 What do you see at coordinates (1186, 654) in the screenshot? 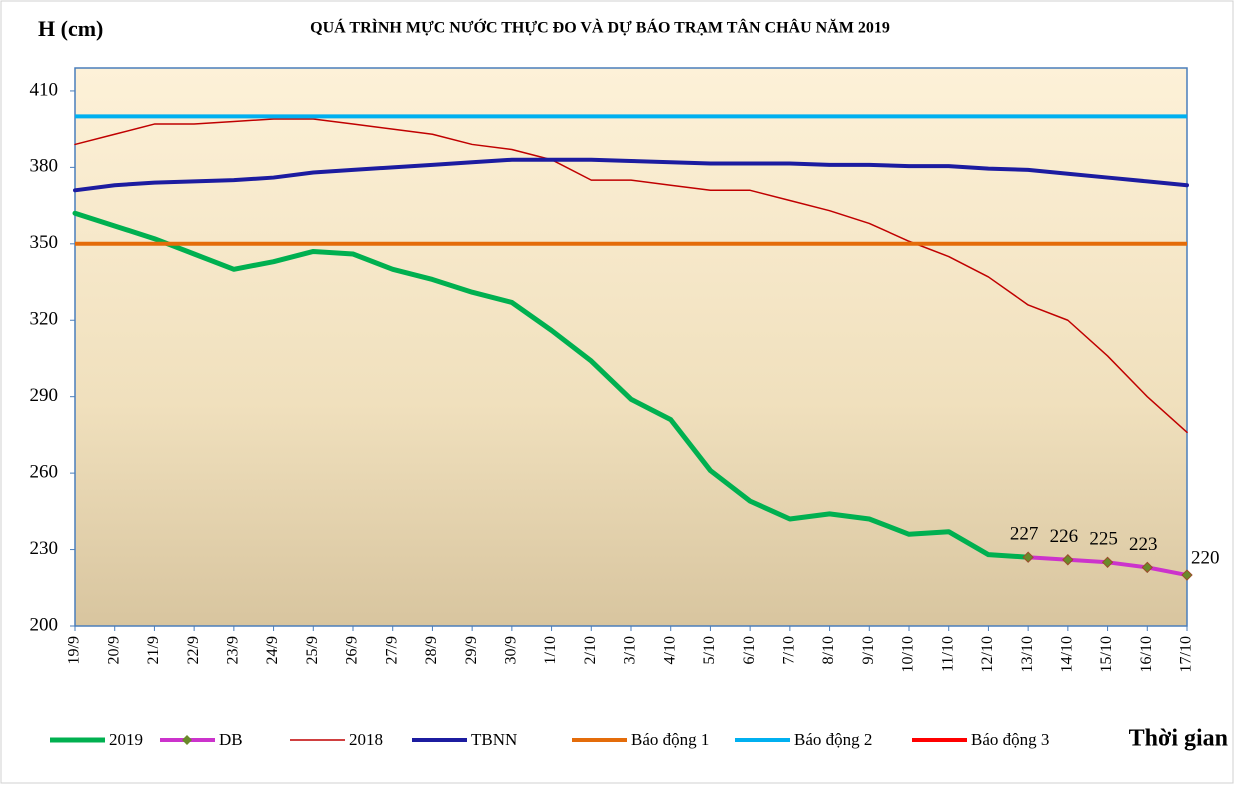
I see `x-tick-label: 17/10` at bounding box center [1186, 654].